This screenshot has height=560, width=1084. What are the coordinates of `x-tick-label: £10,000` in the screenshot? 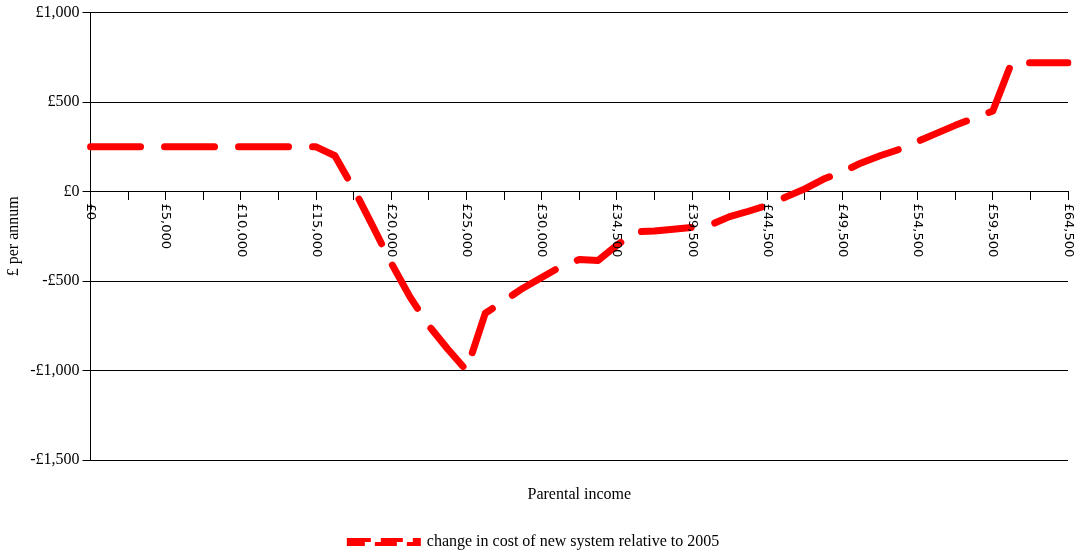 It's located at (242, 230).